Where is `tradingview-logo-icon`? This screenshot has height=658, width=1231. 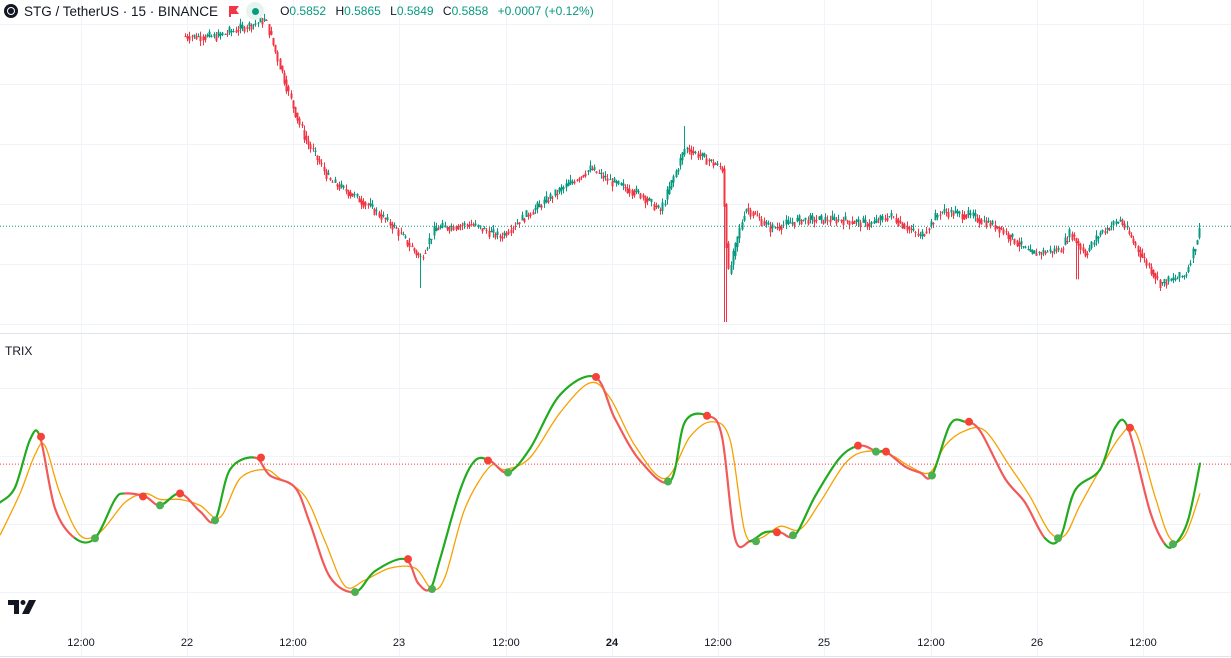 tradingview-logo-icon is located at coordinates (24, 607).